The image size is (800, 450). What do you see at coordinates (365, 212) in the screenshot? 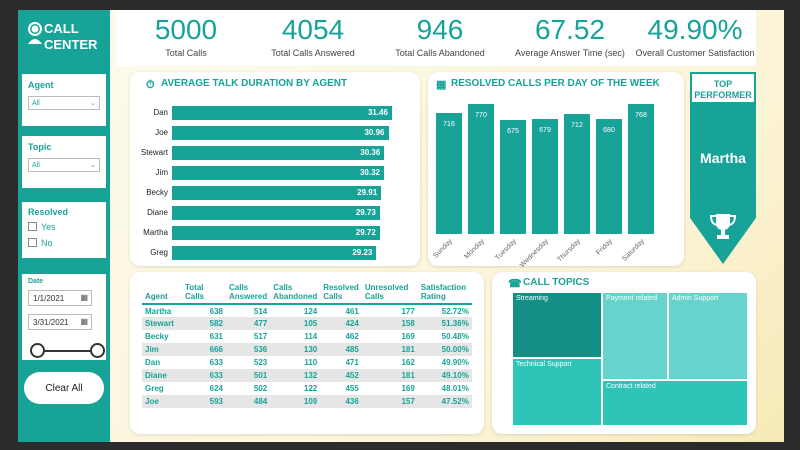
I see `bar-value-label: 29.73` at bounding box center [365, 212].